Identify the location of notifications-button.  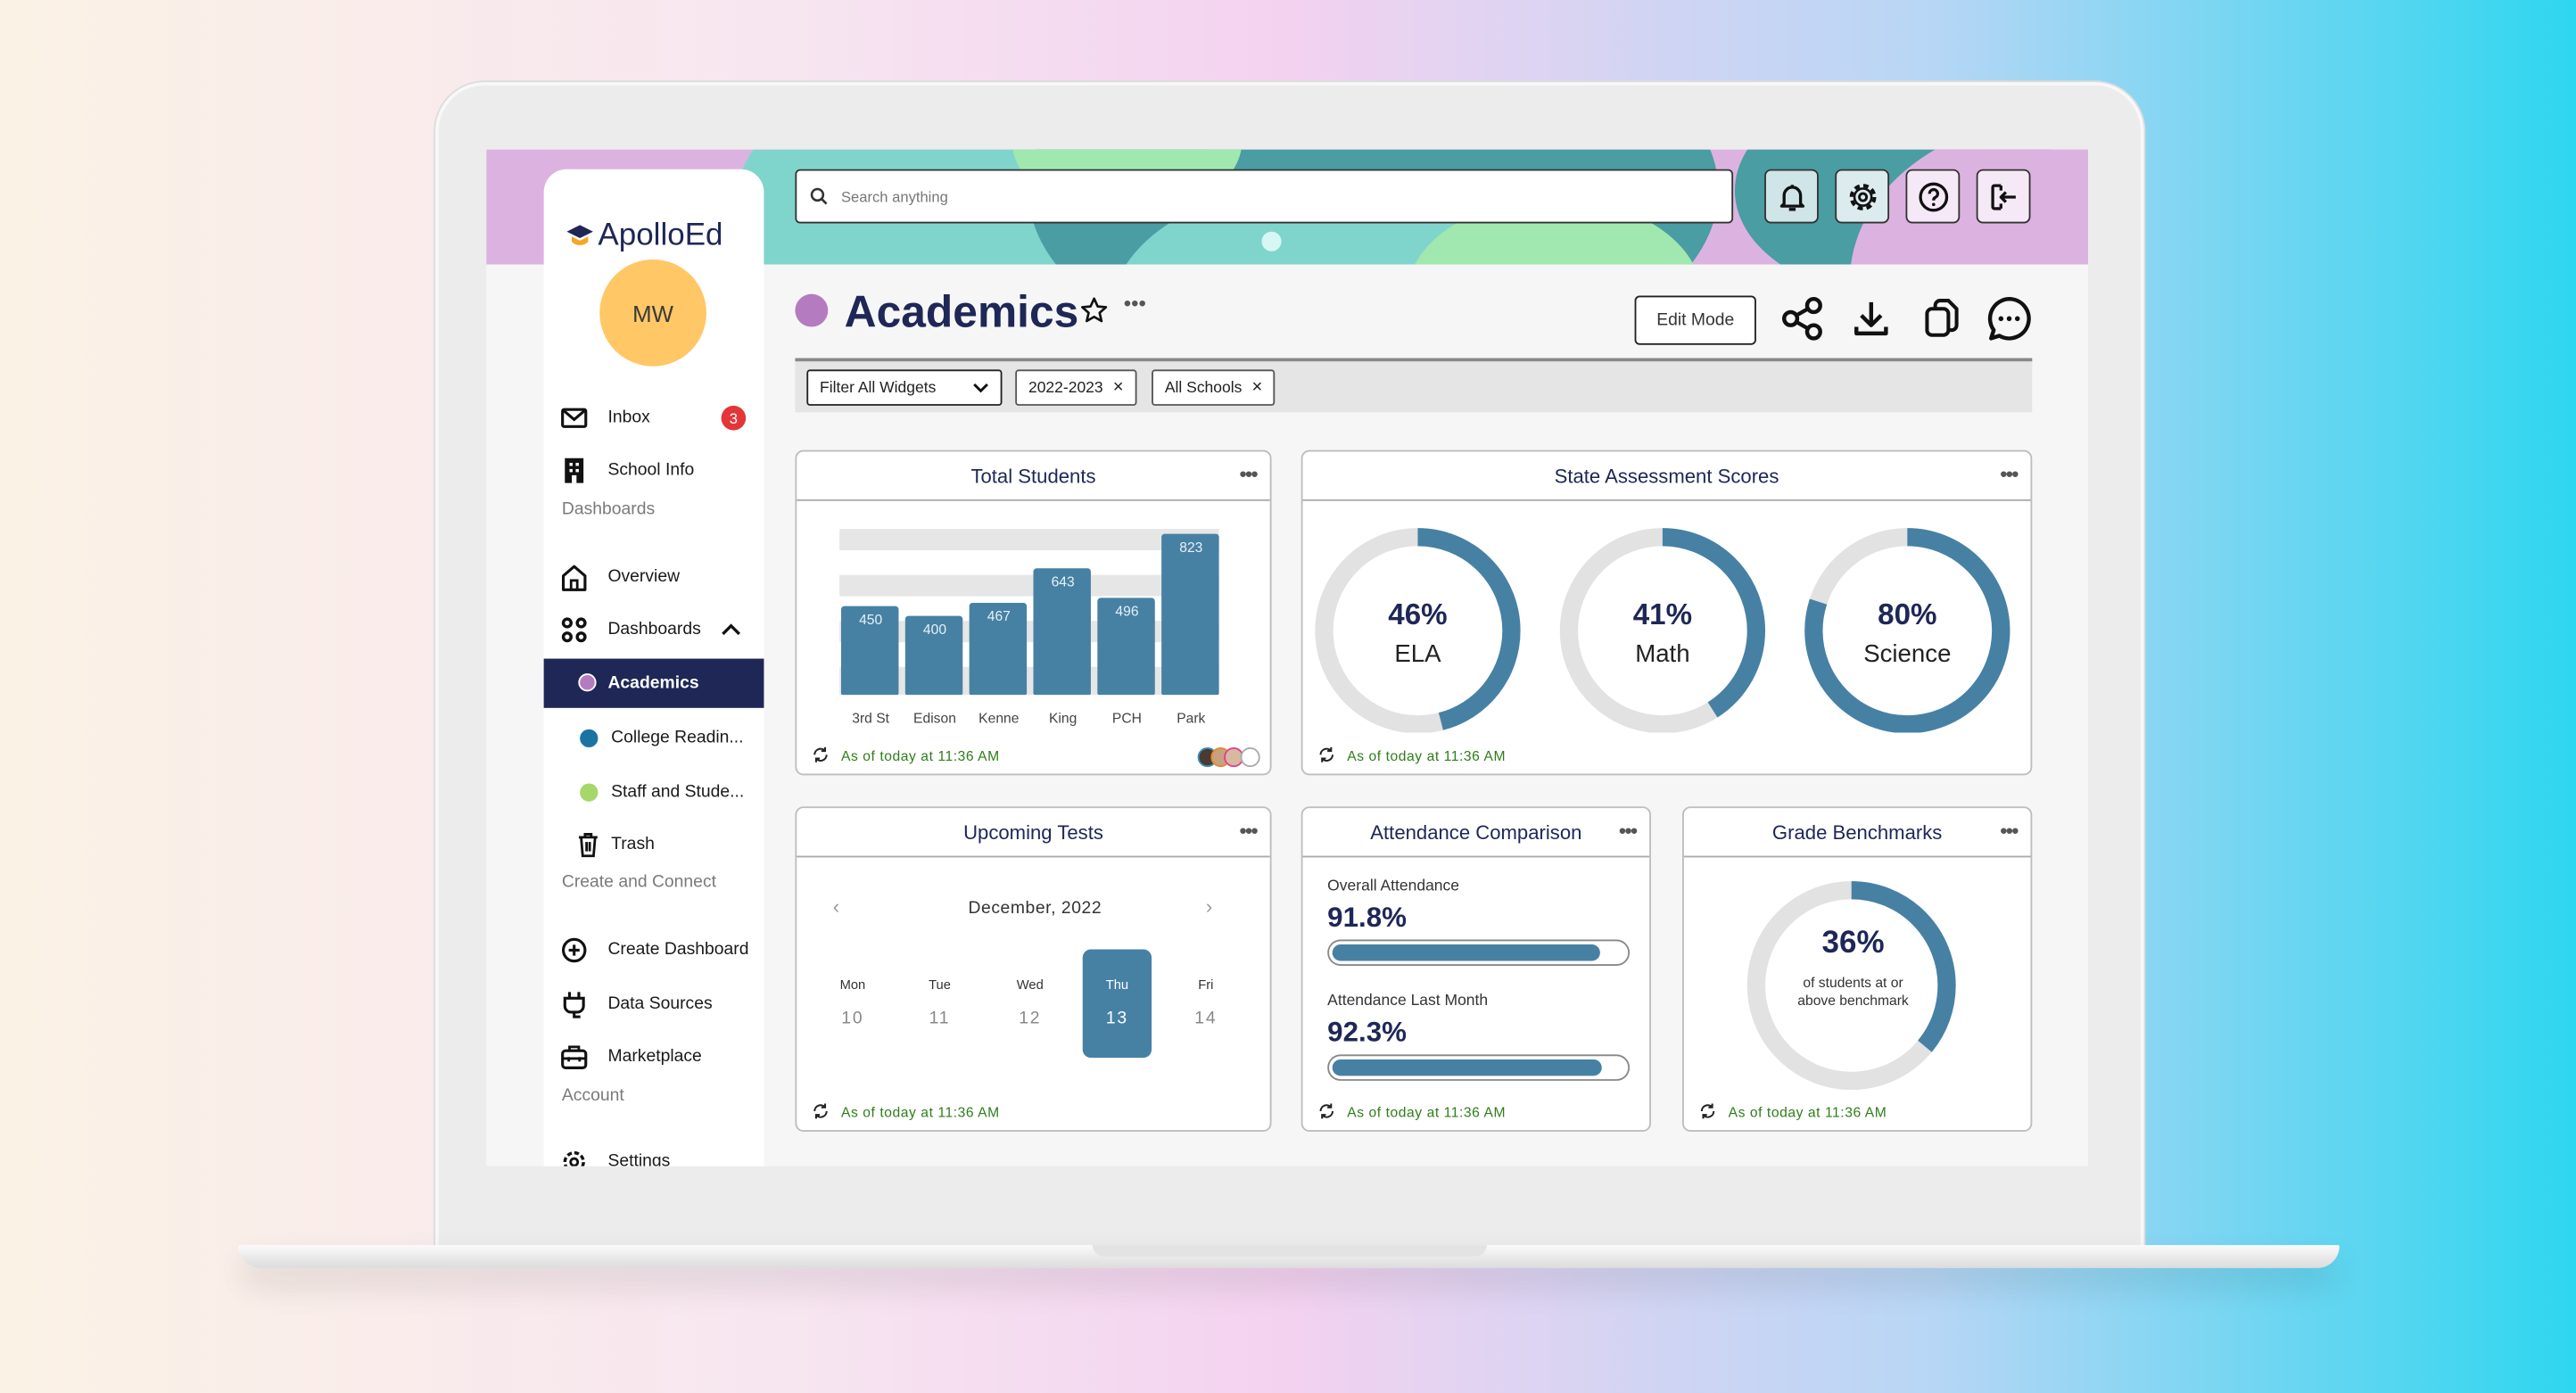
(1792, 196).